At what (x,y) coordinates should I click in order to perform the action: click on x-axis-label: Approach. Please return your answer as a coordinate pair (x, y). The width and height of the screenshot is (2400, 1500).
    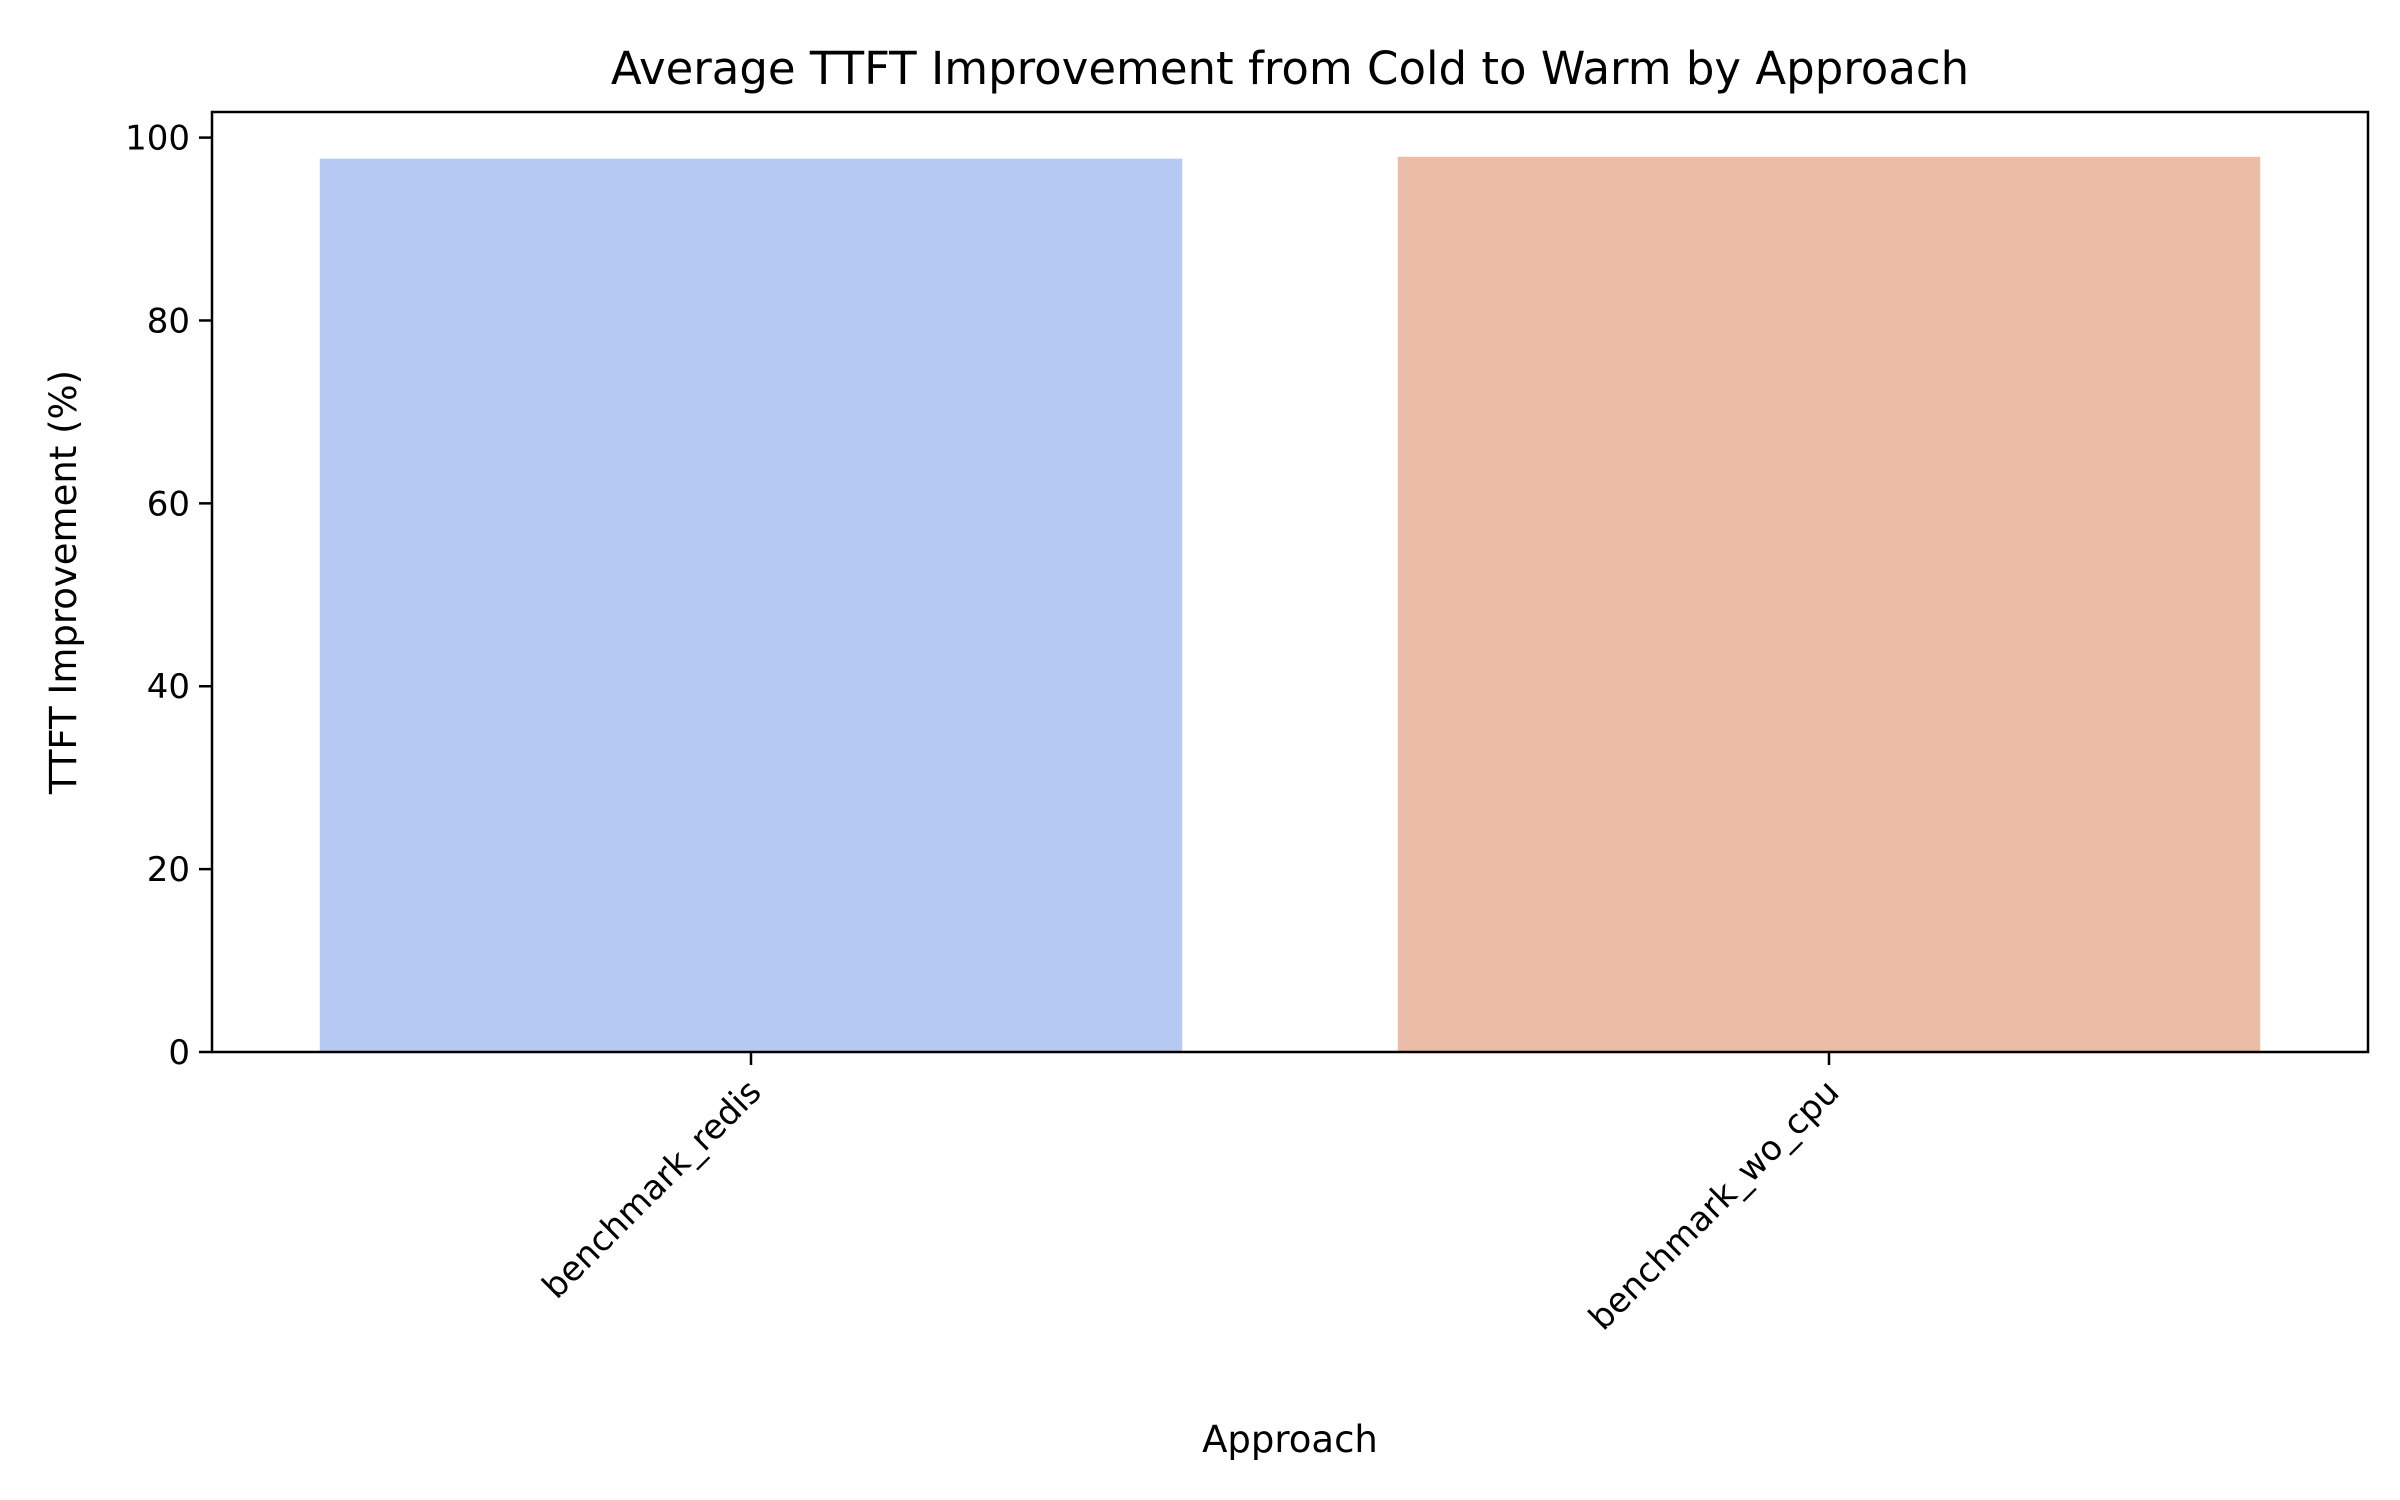
    Looking at the image, I should click on (1290, 1439).